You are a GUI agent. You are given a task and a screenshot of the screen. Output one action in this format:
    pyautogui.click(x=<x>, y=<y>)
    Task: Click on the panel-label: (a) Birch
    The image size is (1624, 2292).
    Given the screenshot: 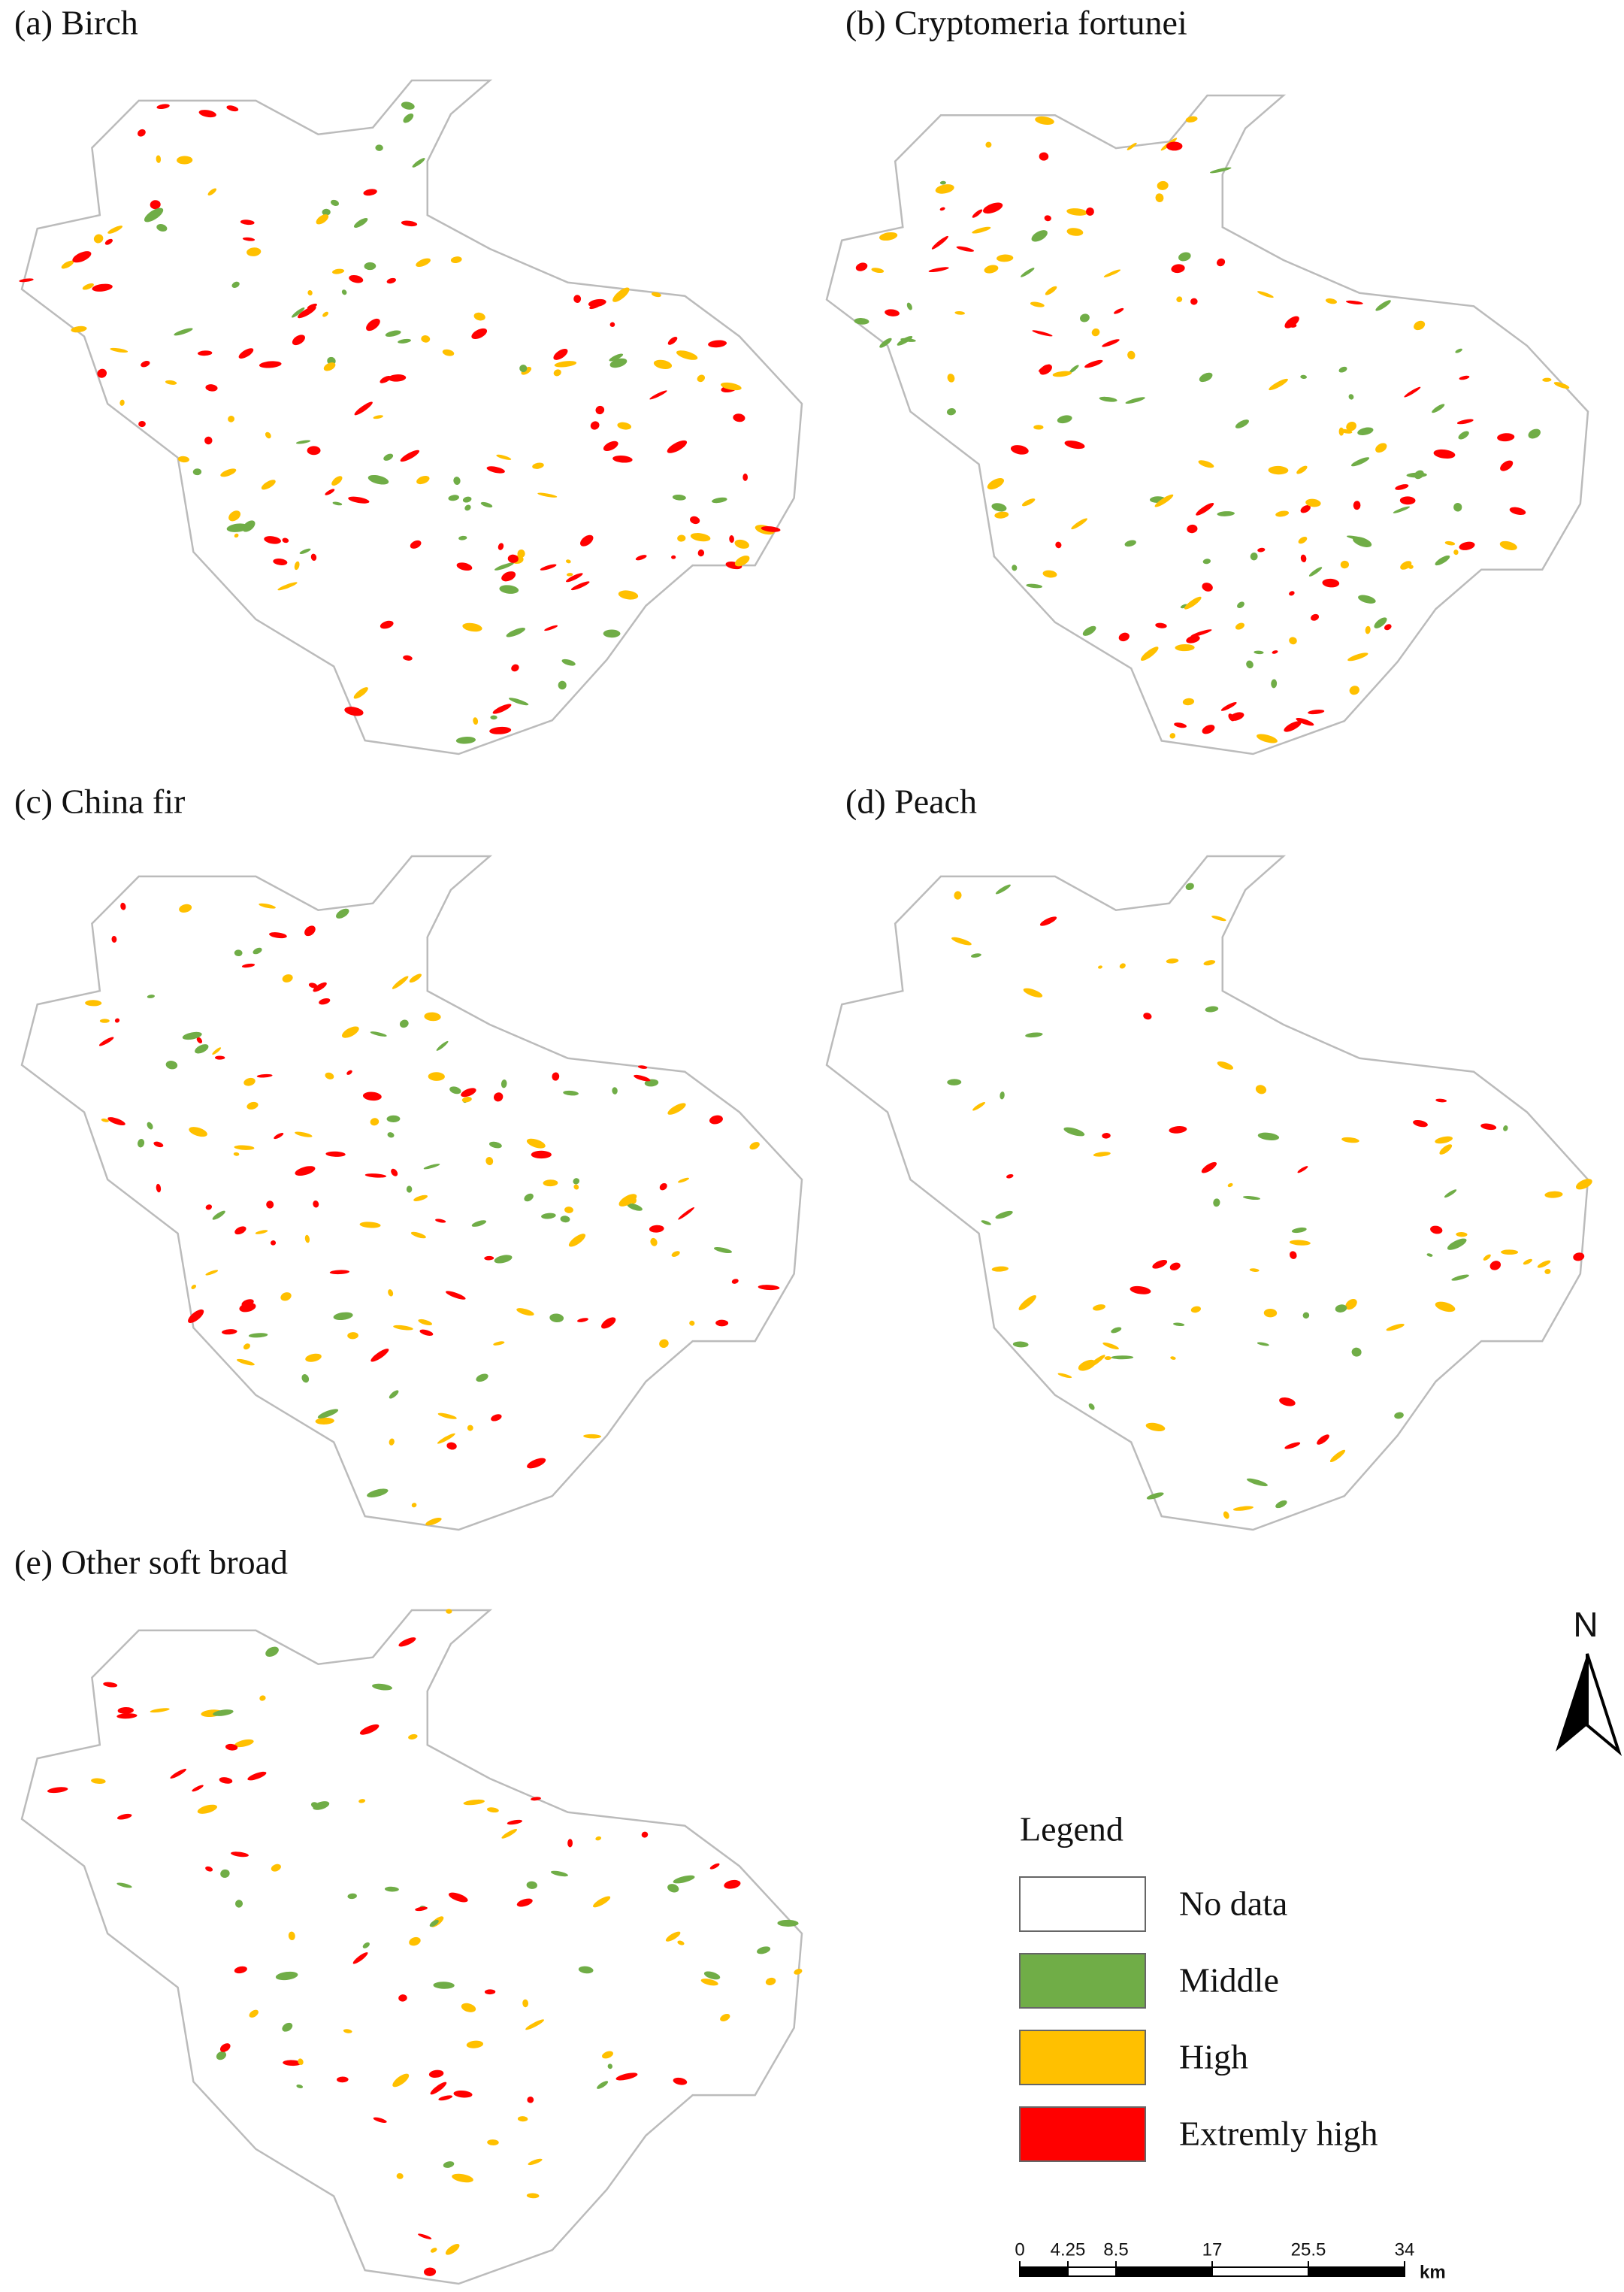 What is the action you would take?
    pyautogui.click(x=76, y=23)
    